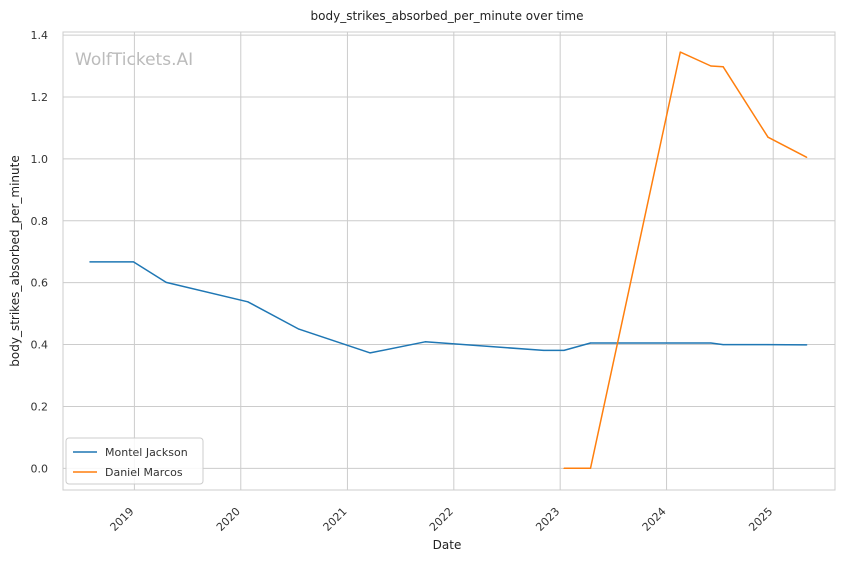 The width and height of the screenshot is (844, 561). I want to click on y-tick-label: 0.8, so click(40, 221).